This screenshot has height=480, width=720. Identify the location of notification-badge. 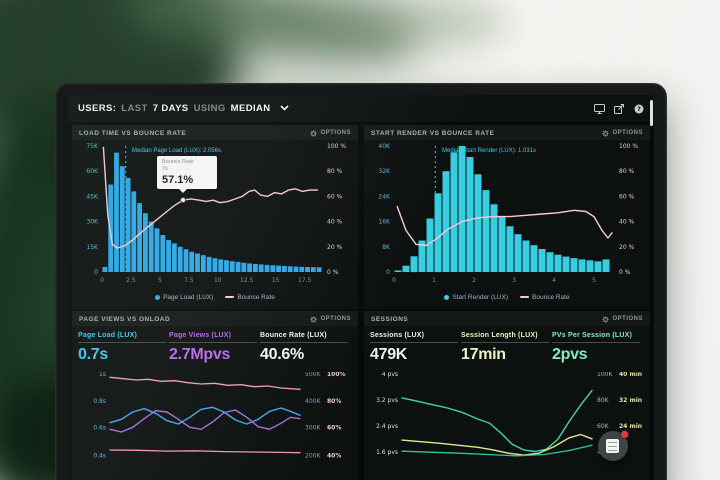
(624, 434).